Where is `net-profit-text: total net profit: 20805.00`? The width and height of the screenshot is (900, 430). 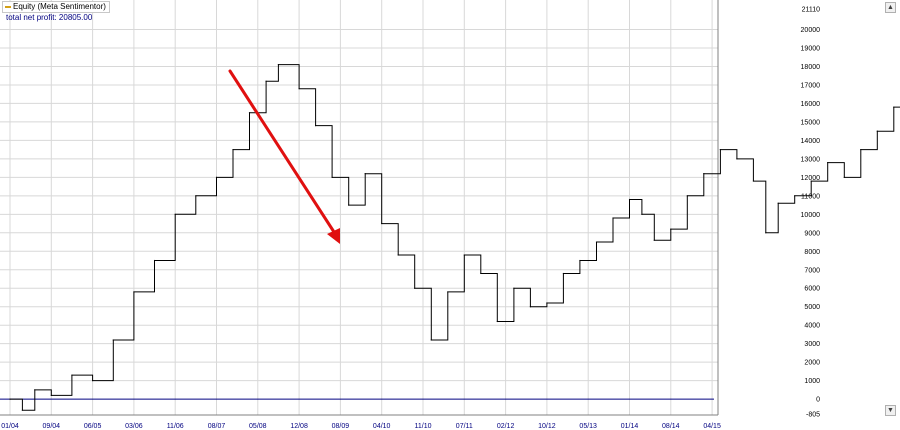
net-profit-text: total net profit: 20805.00 is located at coordinates (49, 17).